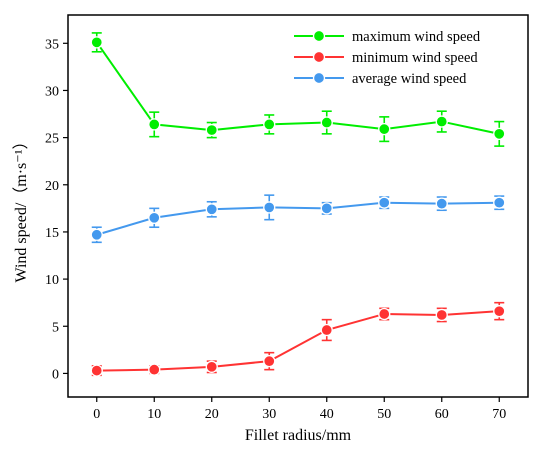 The image size is (550, 454). I want to click on y-tick-label: 5, so click(55, 327).